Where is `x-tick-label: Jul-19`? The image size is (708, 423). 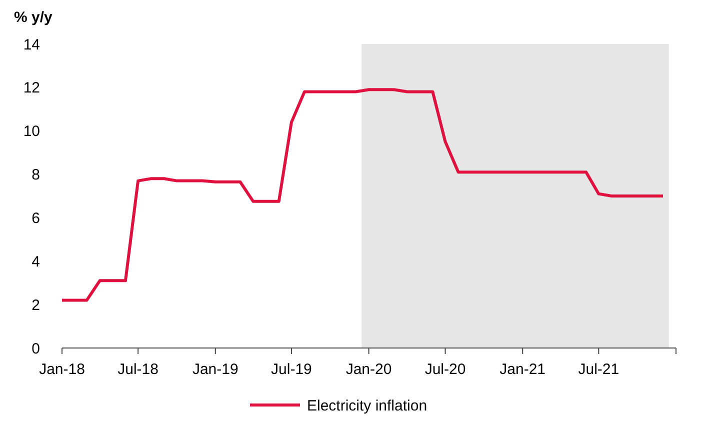
x-tick-label: Jul-19 is located at coordinates (291, 369).